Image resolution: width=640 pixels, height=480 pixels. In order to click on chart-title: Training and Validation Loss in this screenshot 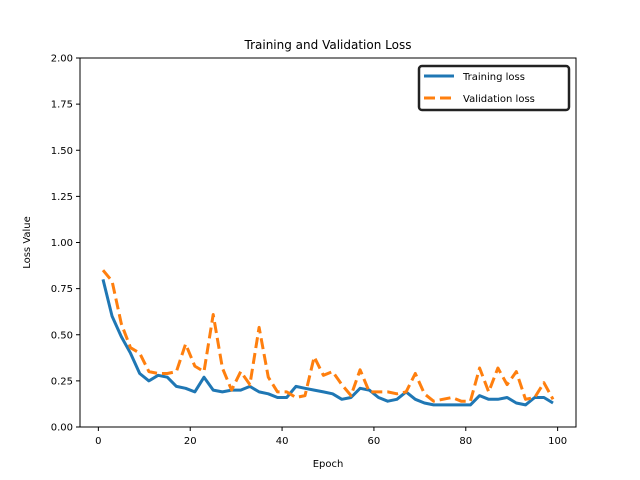, I will do `click(328, 45)`.